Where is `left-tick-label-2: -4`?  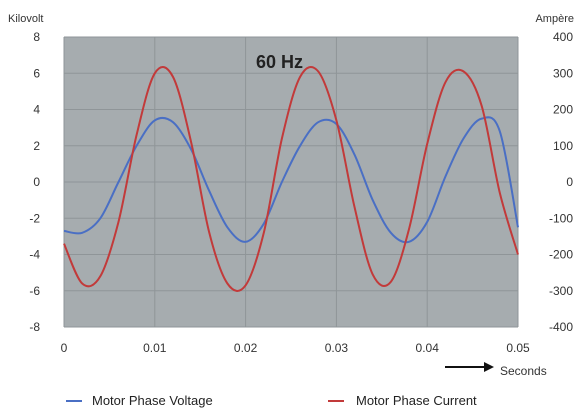 left-tick-label-2: -4 is located at coordinates (34, 255).